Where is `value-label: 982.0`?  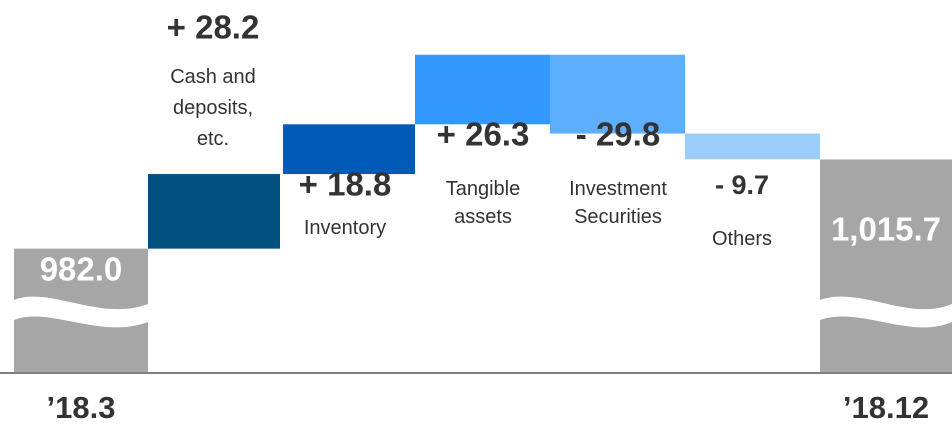 value-label: 982.0 is located at coordinates (81, 269).